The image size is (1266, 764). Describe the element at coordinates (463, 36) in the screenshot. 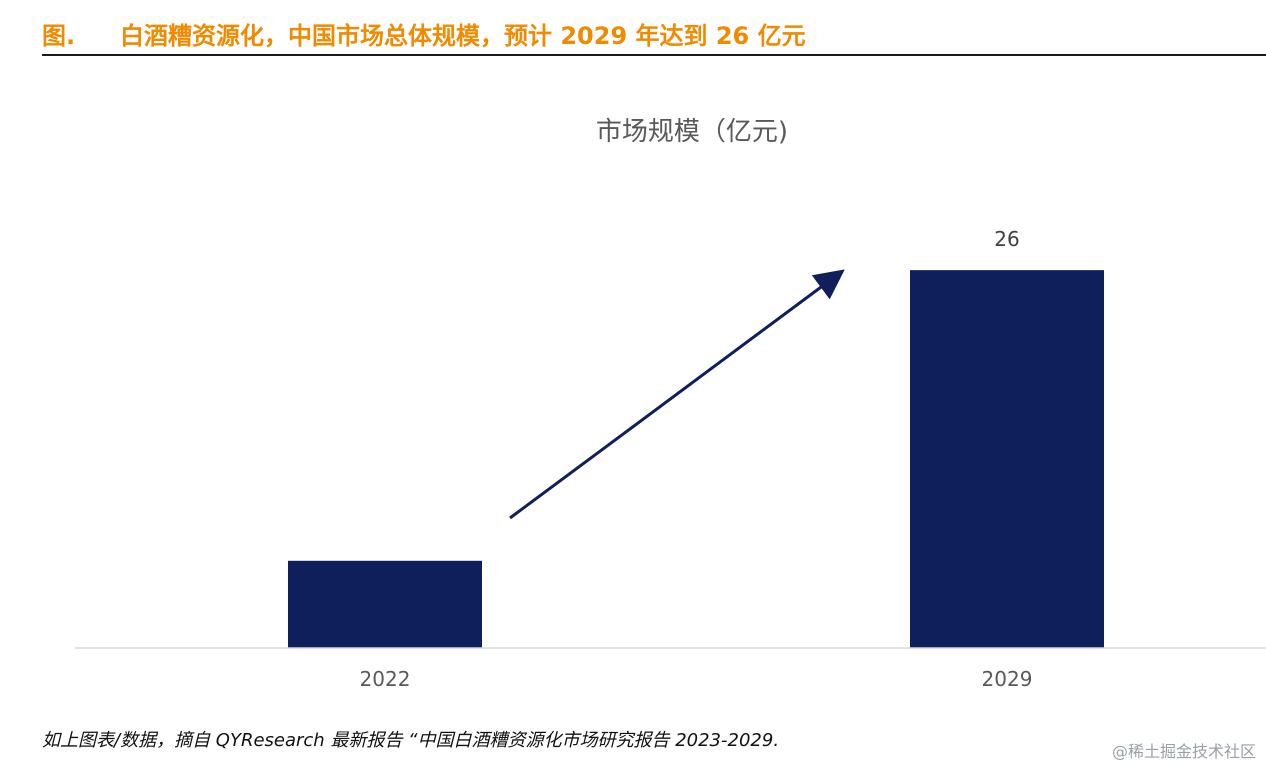

I see `figure-title: 白酒糟资源化，中国市场总体规模，预计 2029 年达到 26 亿元` at that location.